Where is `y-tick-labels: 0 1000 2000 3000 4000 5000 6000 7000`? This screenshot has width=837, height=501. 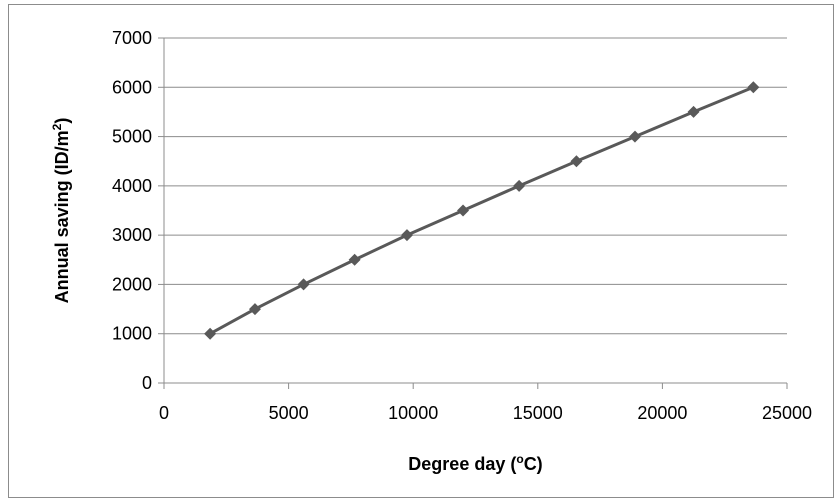
y-tick-labels: 0 1000 2000 3000 4000 5000 6000 7000 is located at coordinates (138, 210).